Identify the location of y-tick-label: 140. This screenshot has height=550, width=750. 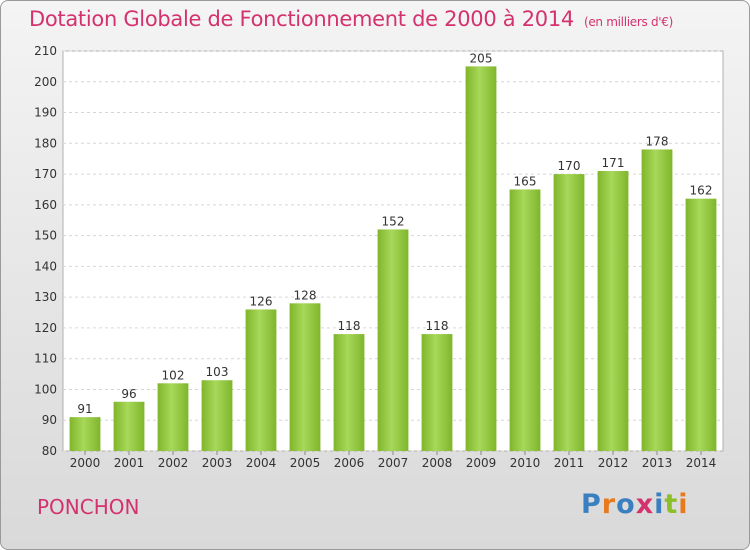
(45, 266).